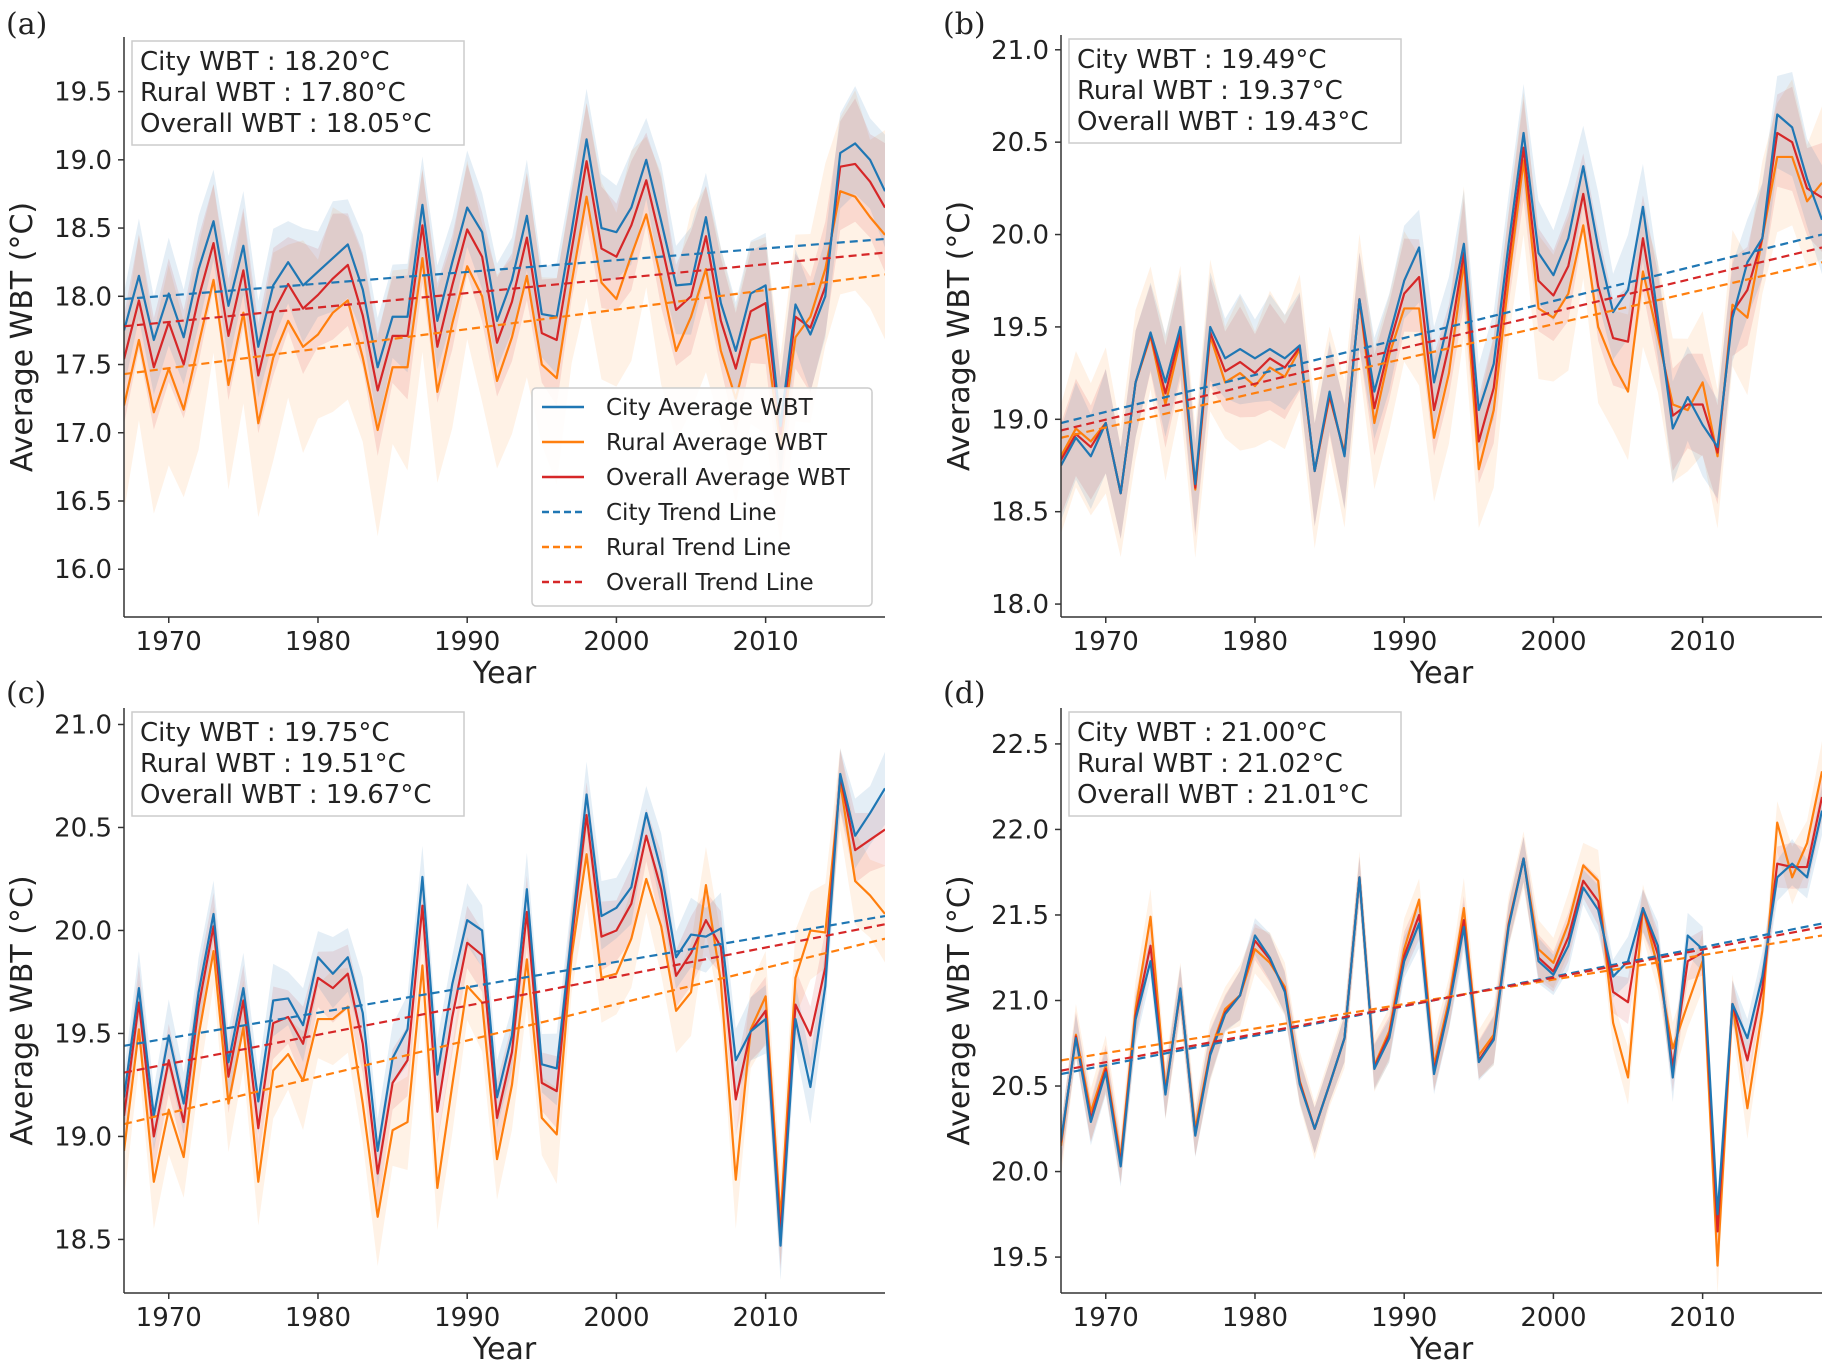 This screenshot has width=1831, height=1369. What do you see at coordinates (83, 161) in the screenshot?
I see `y-tick-label: 19.0` at bounding box center [83, 161].